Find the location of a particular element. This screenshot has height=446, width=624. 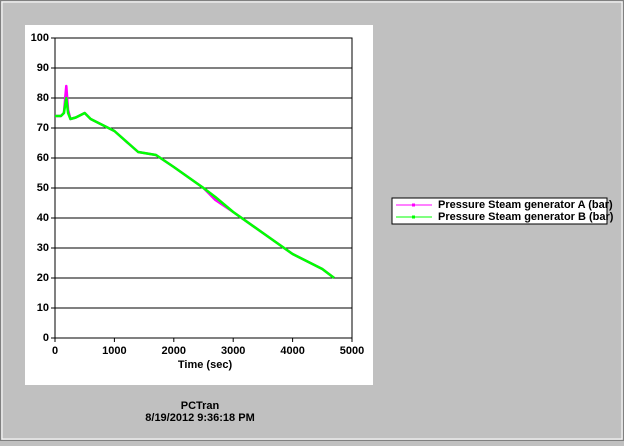

x-tick-label: 3000 is located at coordinates (233, 351).